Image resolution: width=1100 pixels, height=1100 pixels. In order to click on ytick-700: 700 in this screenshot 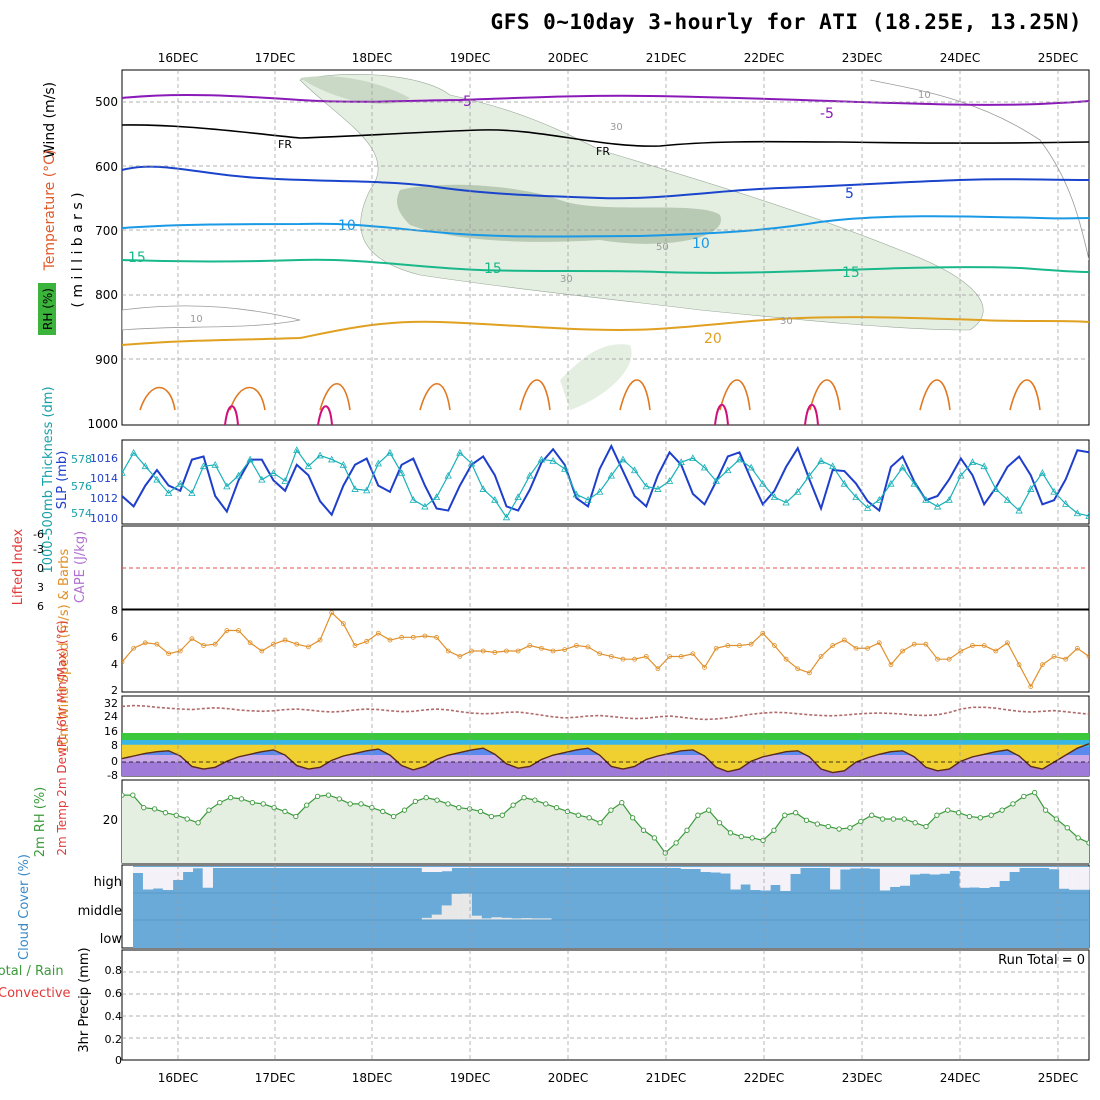, I will do `click(106, 231)`.